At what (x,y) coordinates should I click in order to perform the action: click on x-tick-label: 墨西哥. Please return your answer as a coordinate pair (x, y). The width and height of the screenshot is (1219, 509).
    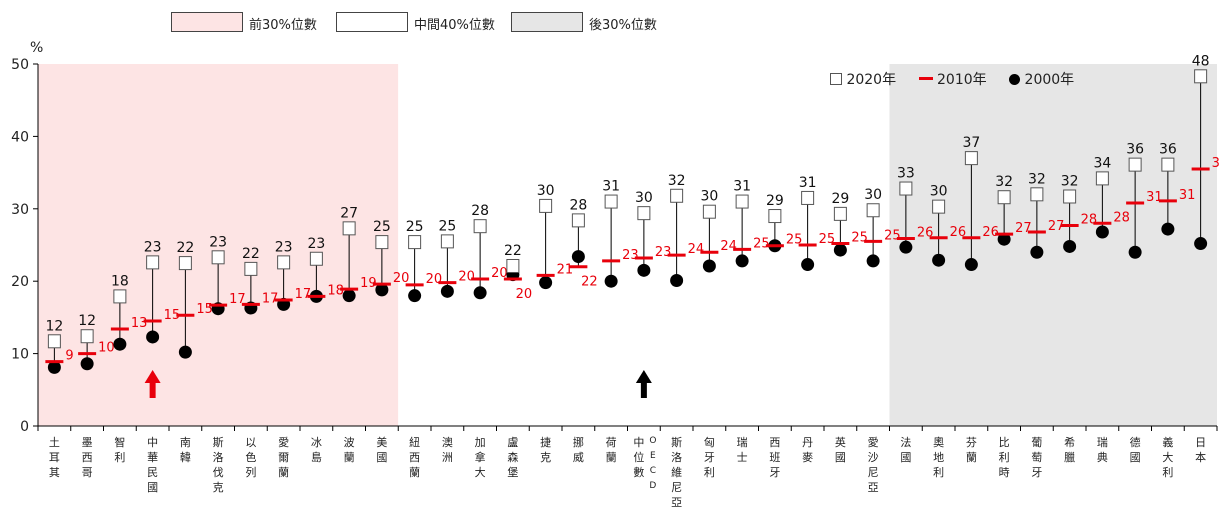
    Looking at the image, I should click on (87, 457).